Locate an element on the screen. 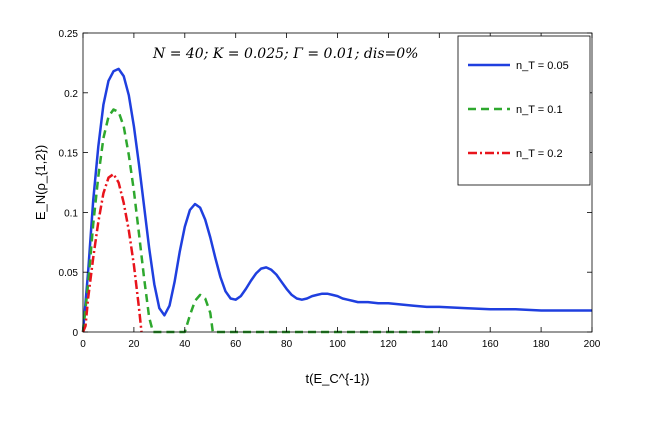  y-tick-label: 0.25 is located at coordinates (69, 34).